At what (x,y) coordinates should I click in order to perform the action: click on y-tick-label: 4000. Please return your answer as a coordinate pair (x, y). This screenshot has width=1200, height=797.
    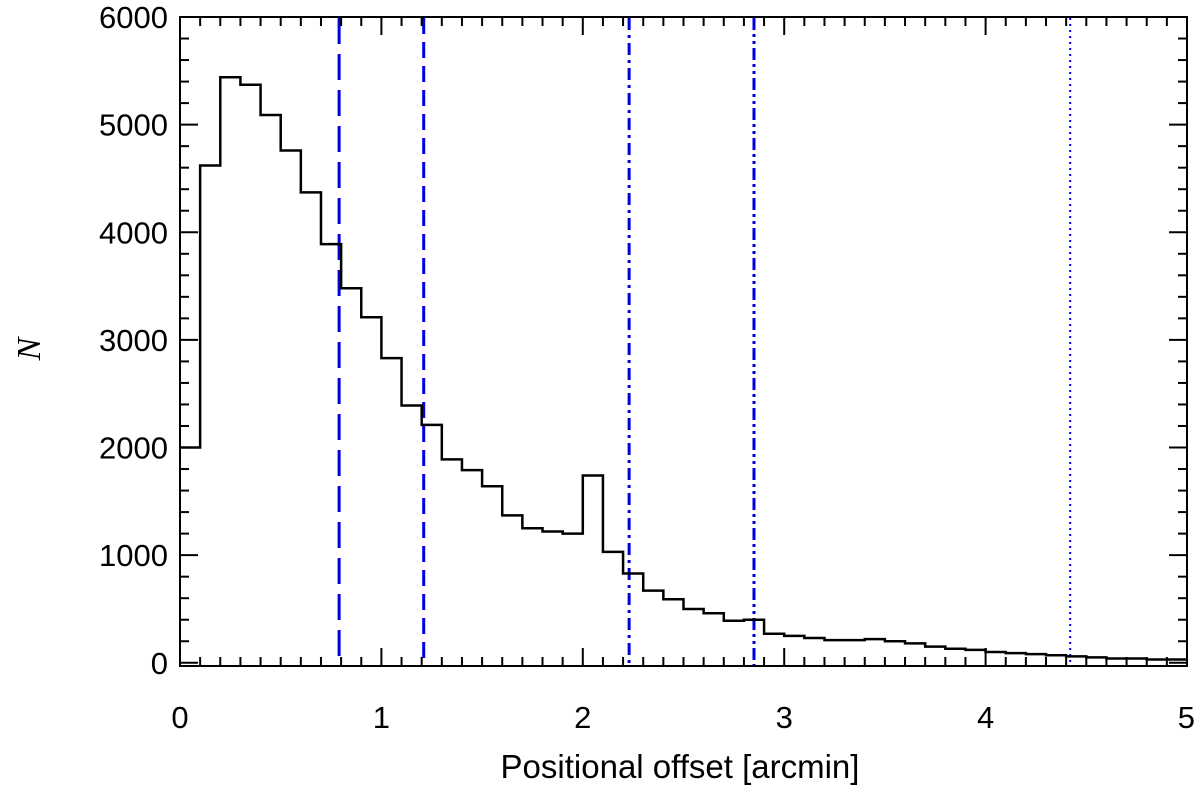
    Looking at the image, I should click on (133, 232).